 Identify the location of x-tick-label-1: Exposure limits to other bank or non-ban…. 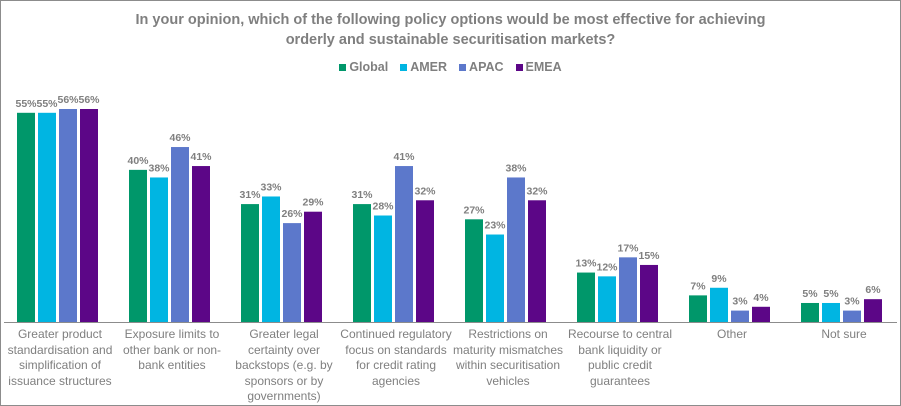
(172, 349).